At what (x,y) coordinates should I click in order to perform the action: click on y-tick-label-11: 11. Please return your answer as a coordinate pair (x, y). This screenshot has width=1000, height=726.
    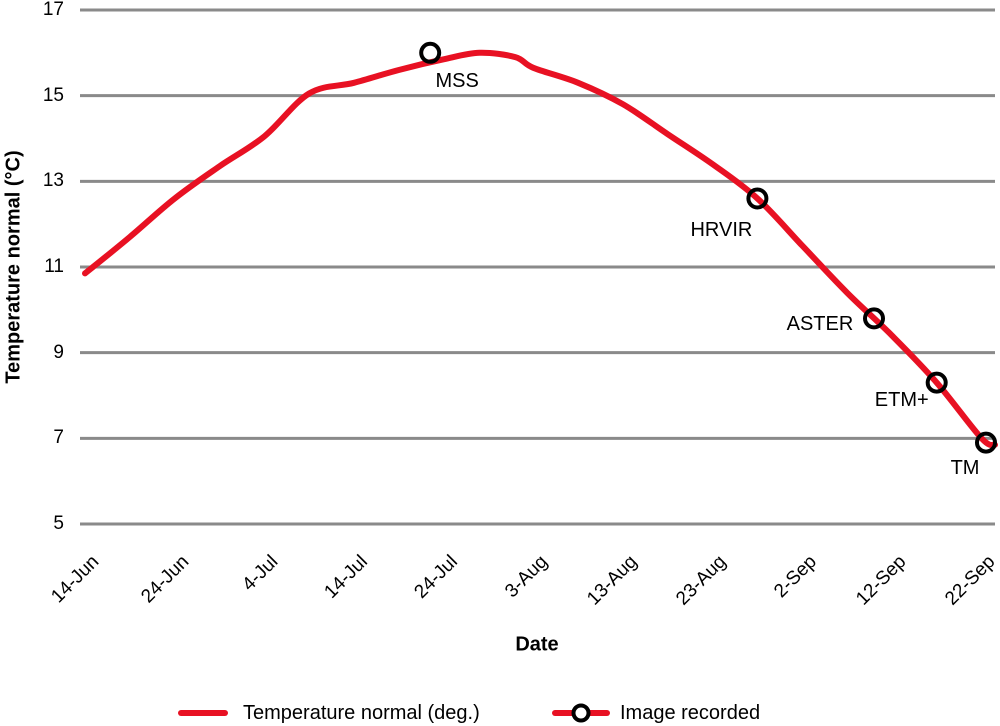
    Looking at the image, I should click on (54, 266).